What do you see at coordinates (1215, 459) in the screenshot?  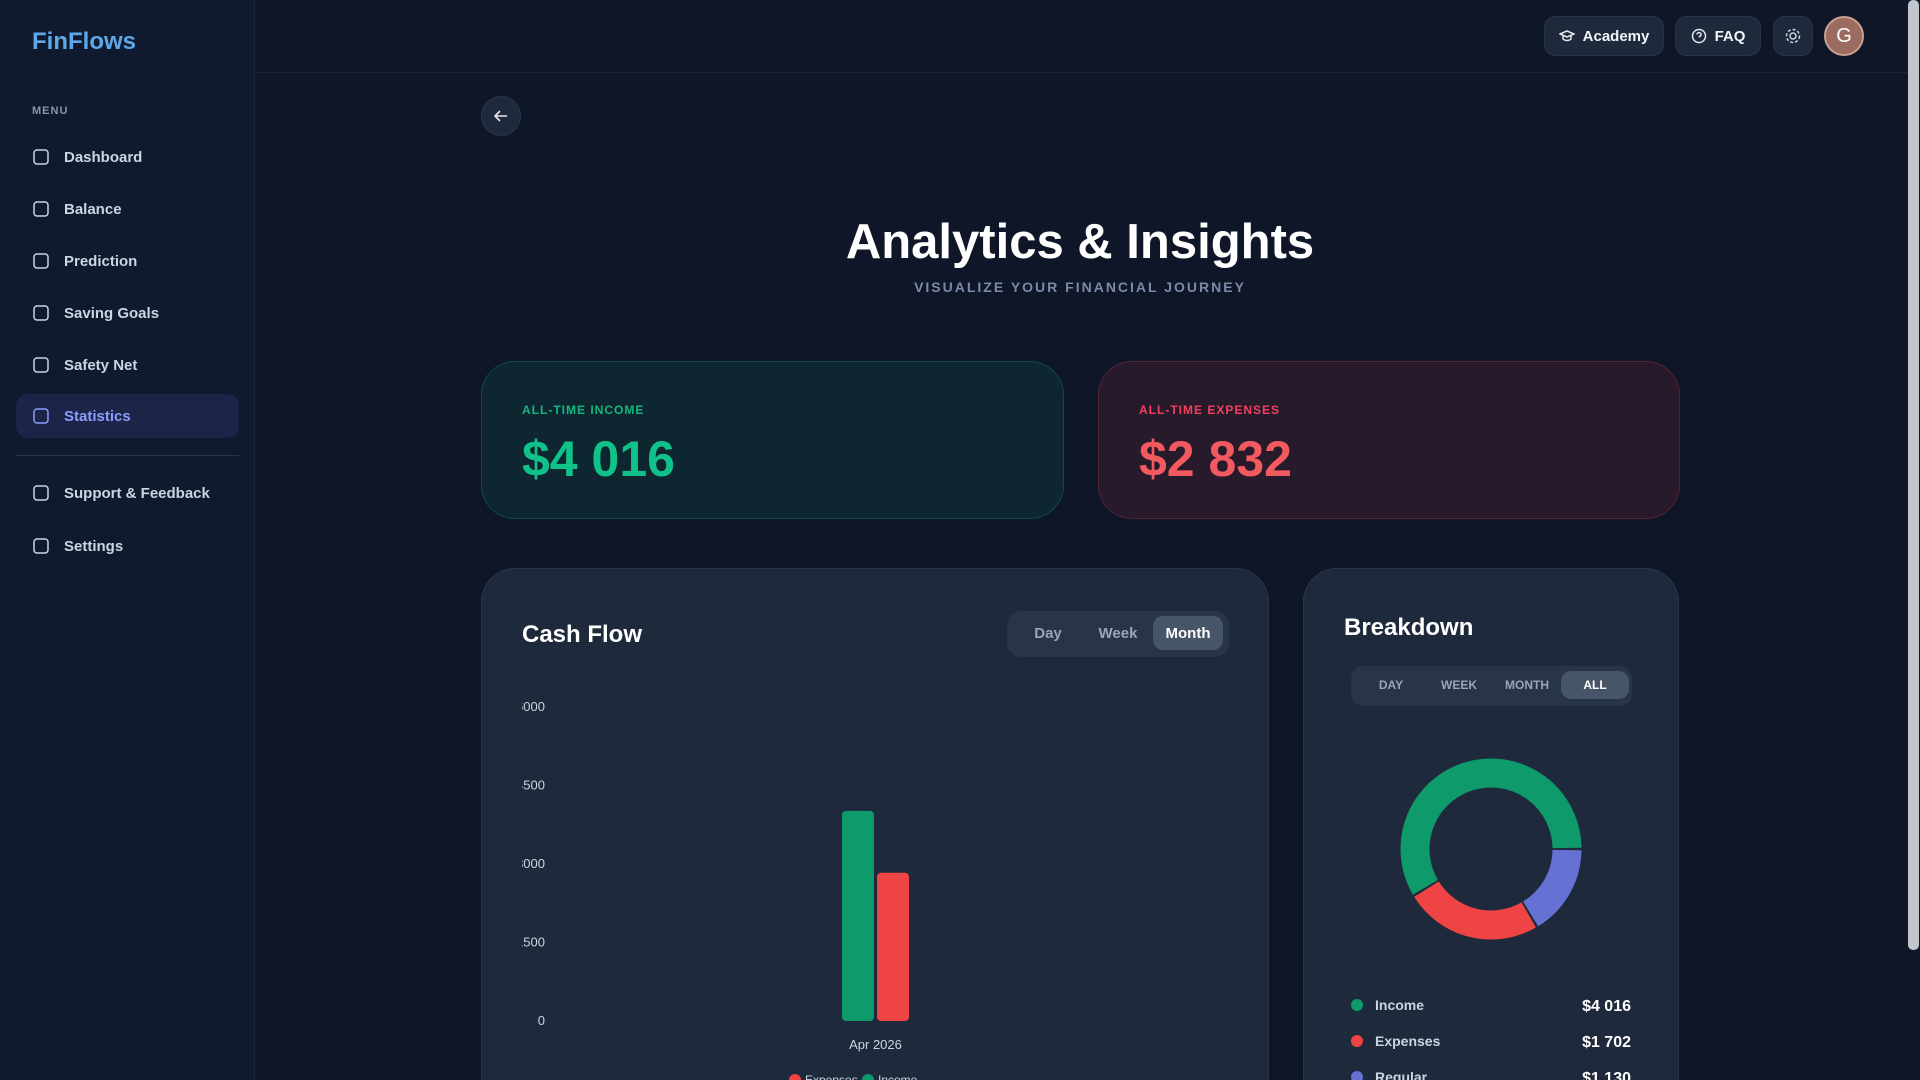 I see `card-value: $2 832` at bounding box center [1215, 459].